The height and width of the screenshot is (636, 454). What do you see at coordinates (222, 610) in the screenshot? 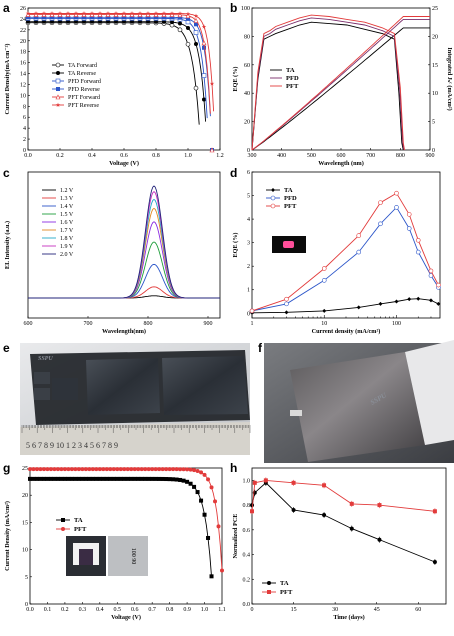
I see `x-tick-label: 1.1` at bounding box center [222, 610].